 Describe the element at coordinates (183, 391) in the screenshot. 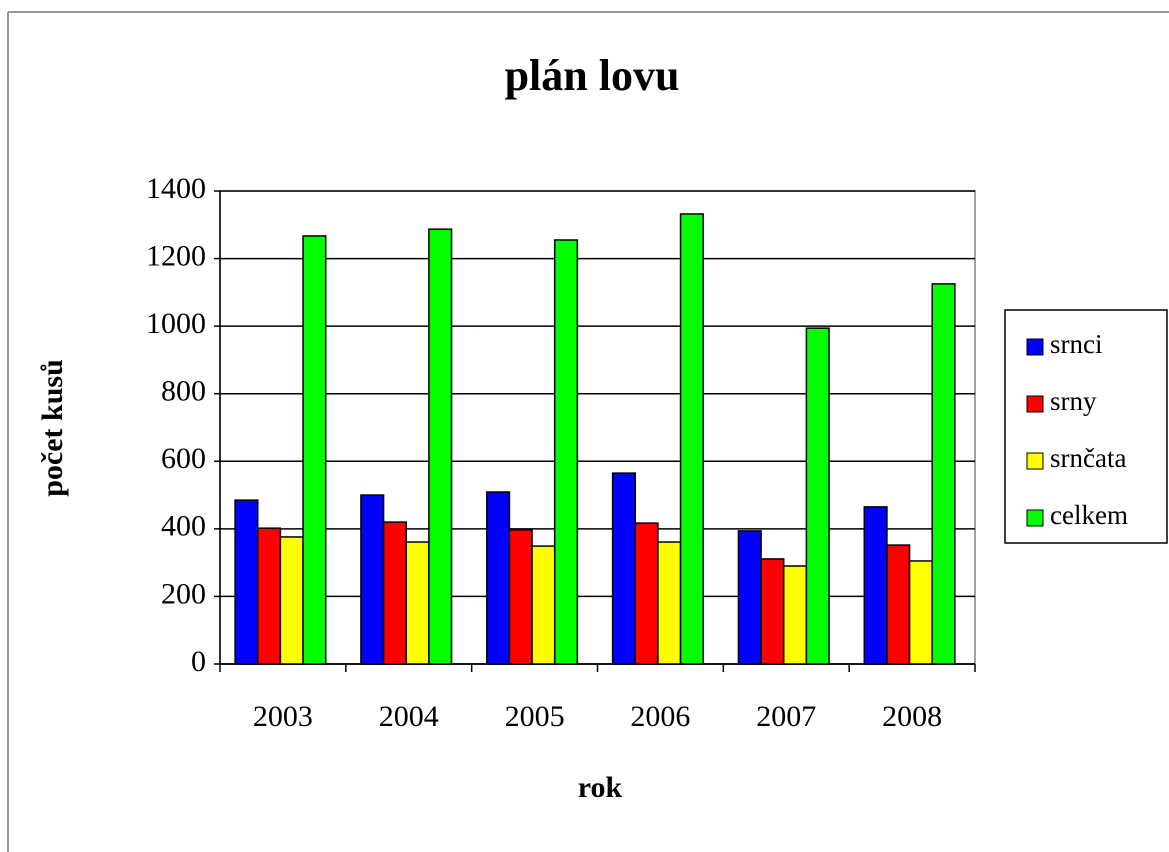

I see `y-tick-label: 800` at that location.